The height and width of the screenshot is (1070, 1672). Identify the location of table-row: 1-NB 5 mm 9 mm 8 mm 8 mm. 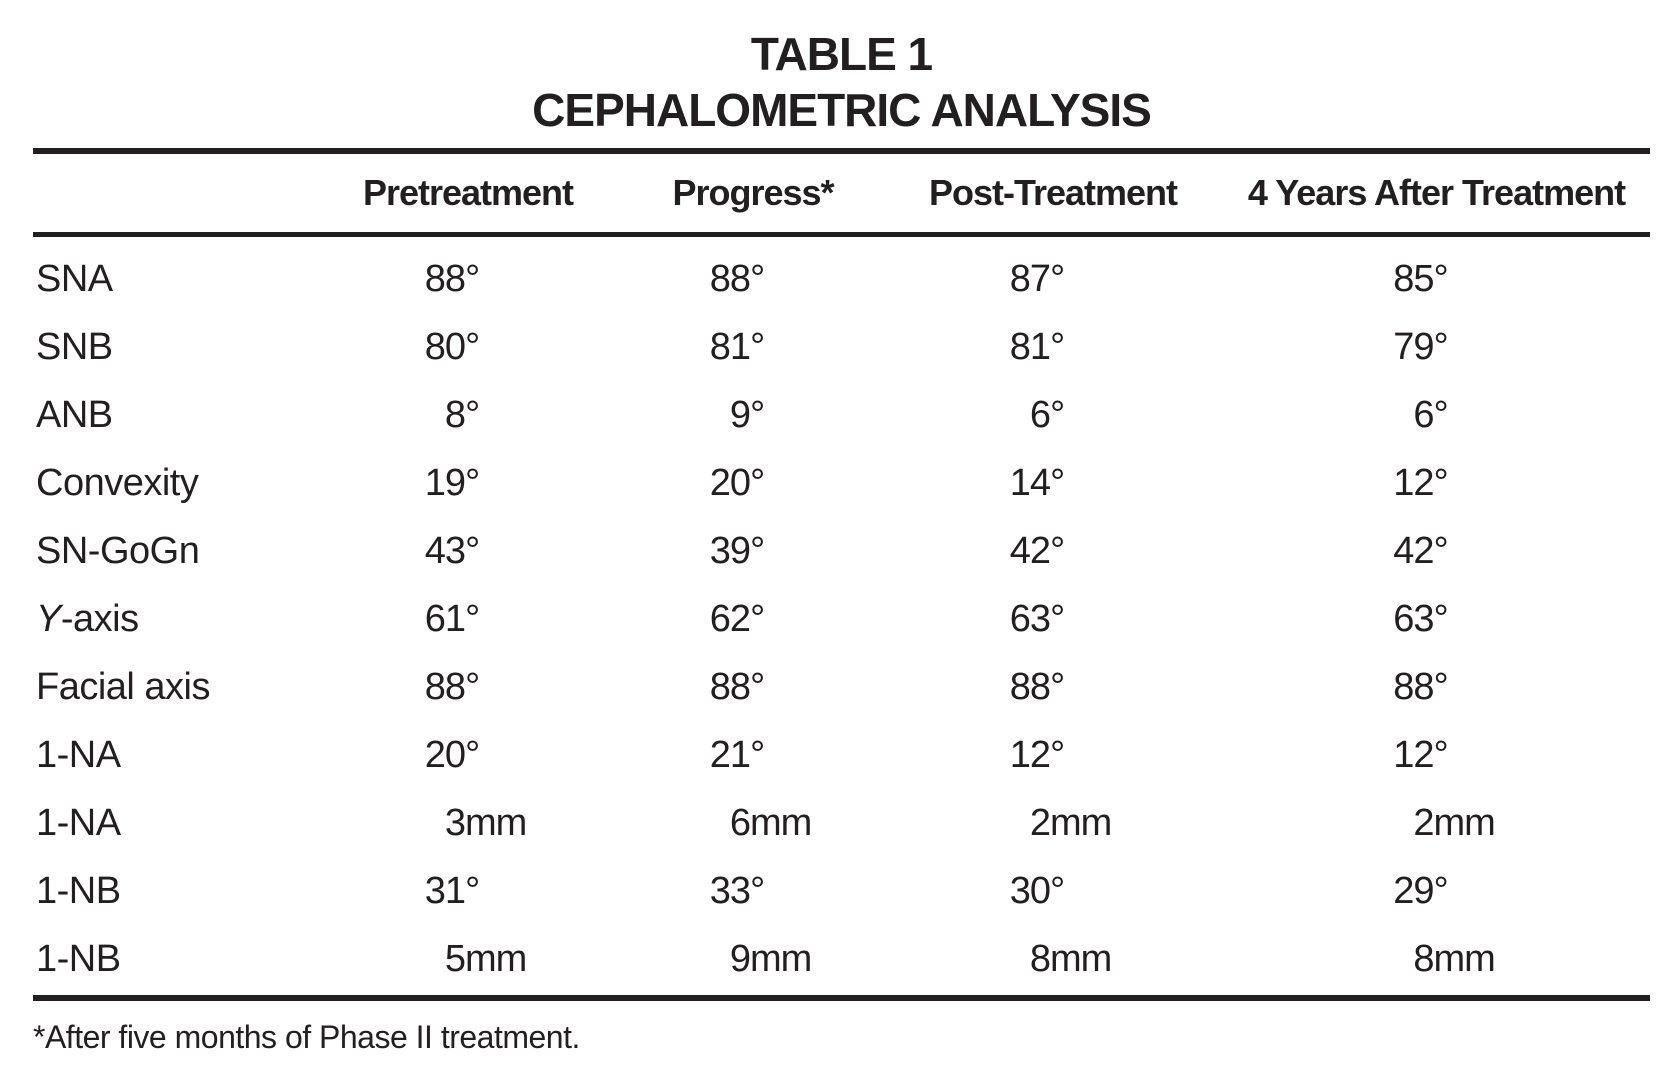
(841, 959).